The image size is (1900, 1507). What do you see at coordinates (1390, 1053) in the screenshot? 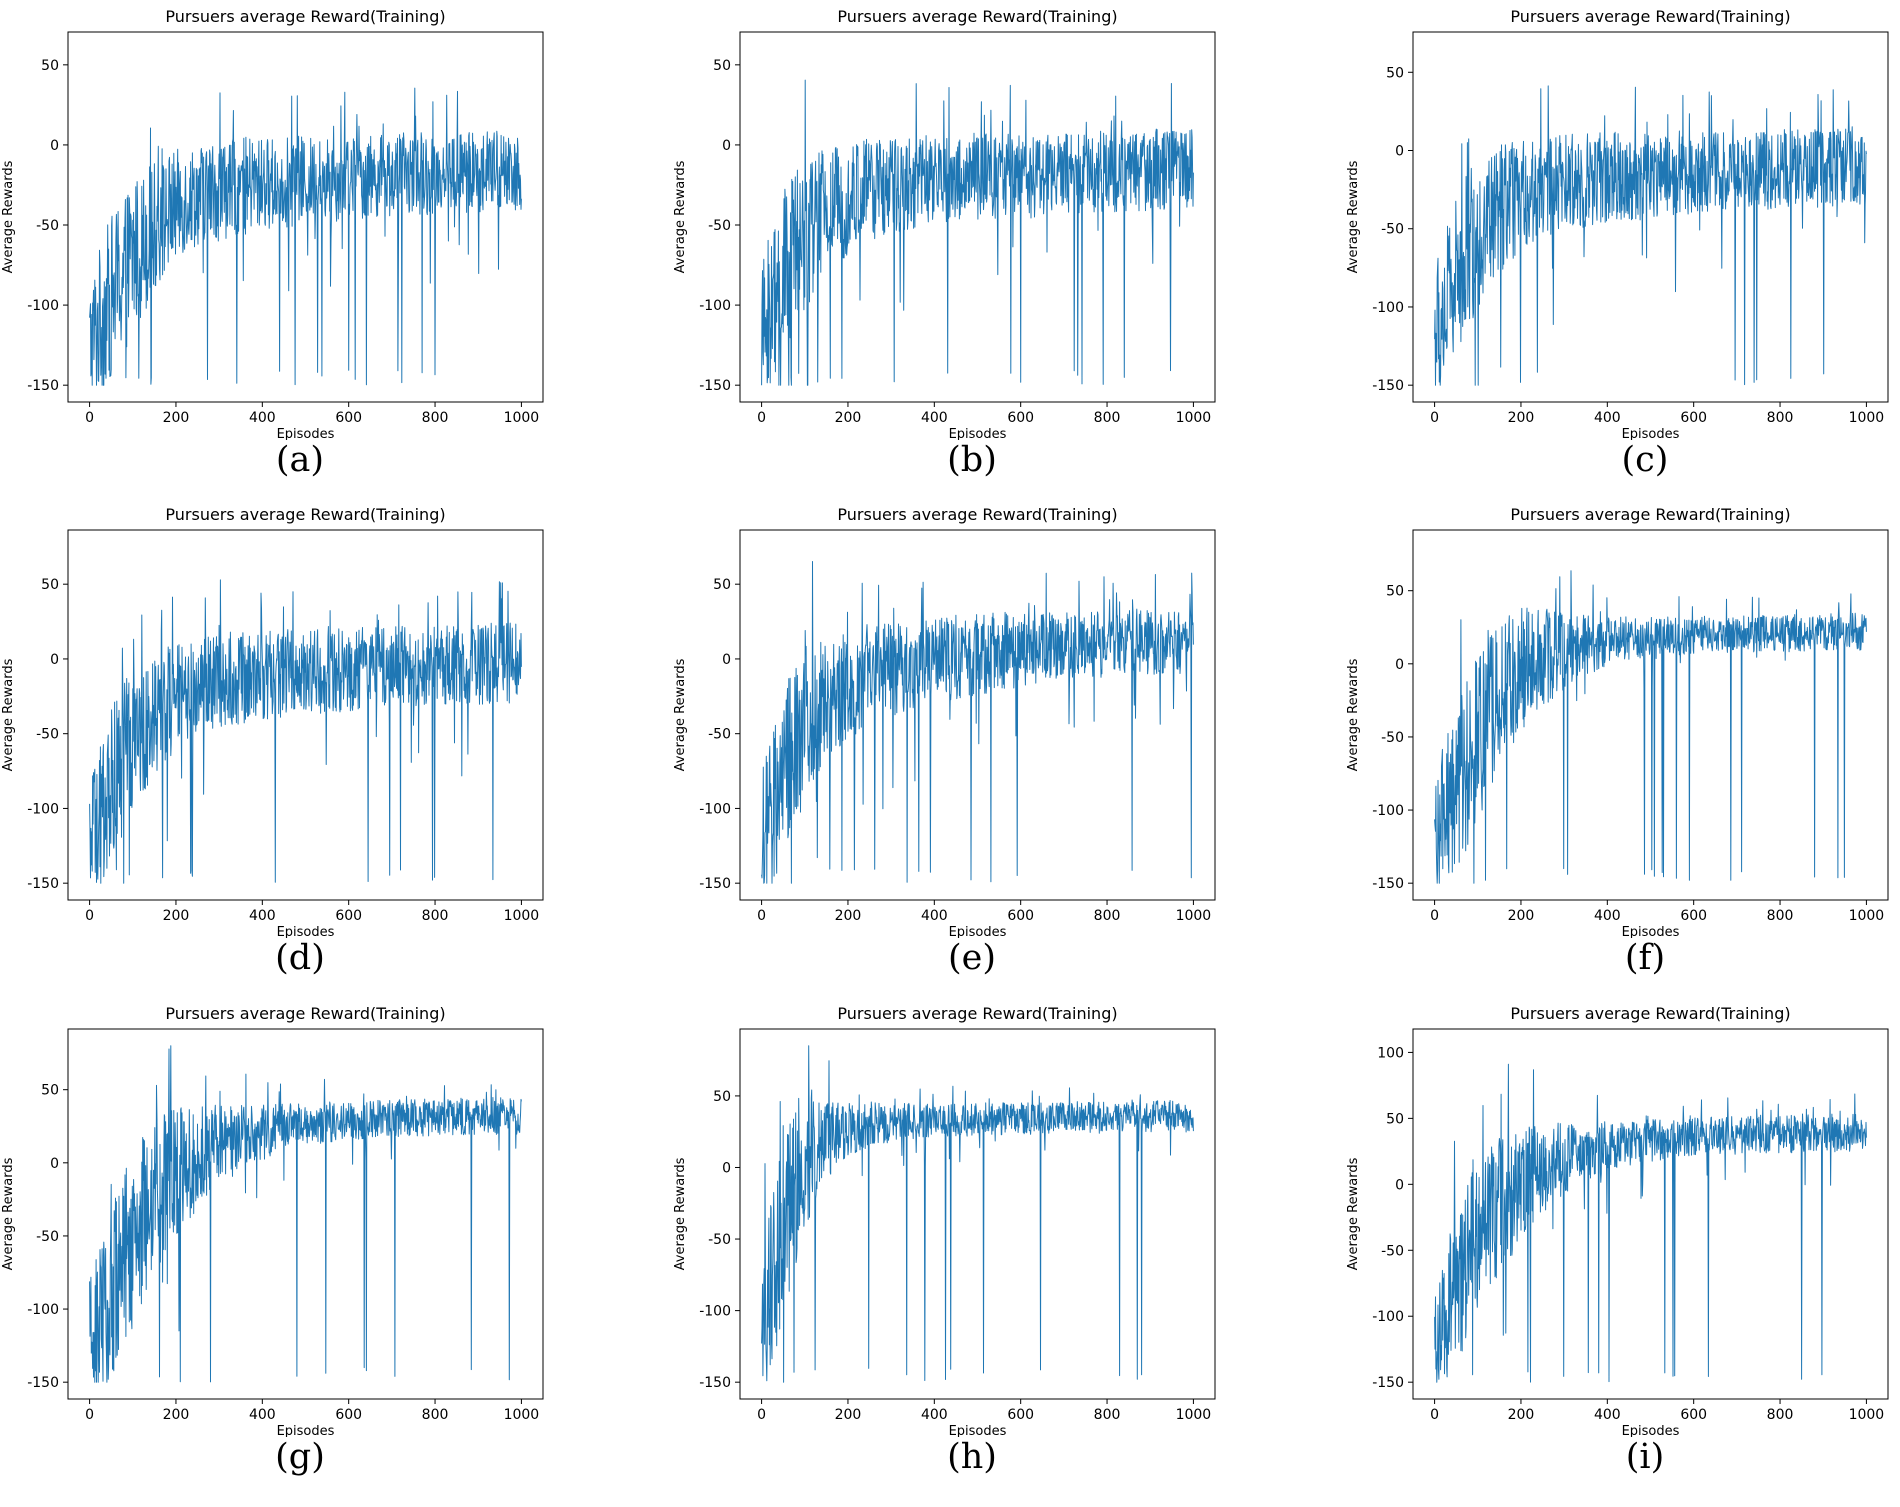
I see `y-tick-label: 100` at bounding box center [1390, 1053].